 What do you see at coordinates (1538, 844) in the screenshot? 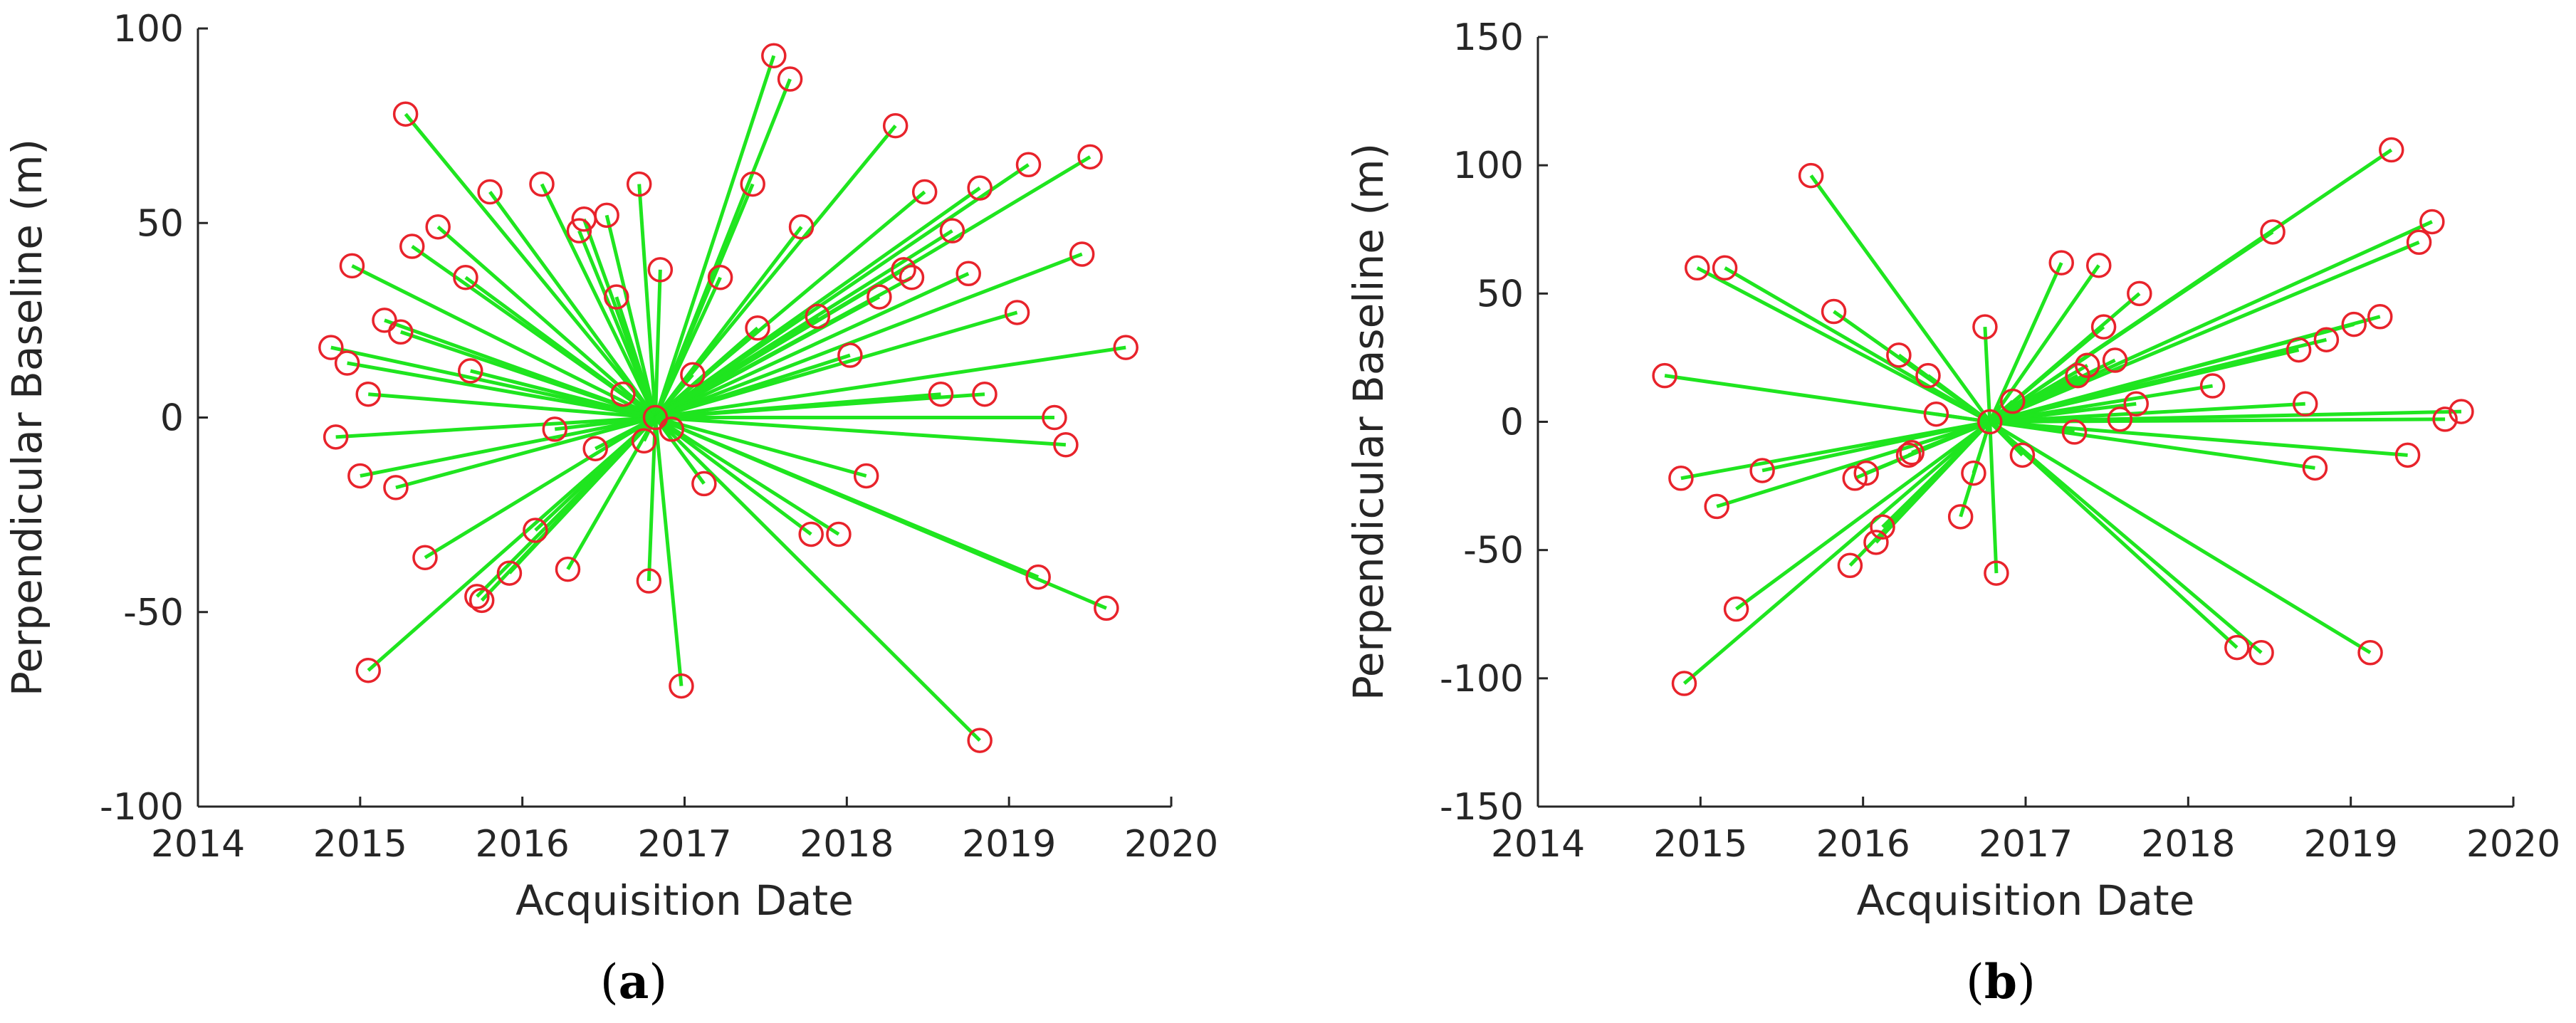
I see `panel-b-x-tick-label: 2014` at bounding box center [1538, 844].